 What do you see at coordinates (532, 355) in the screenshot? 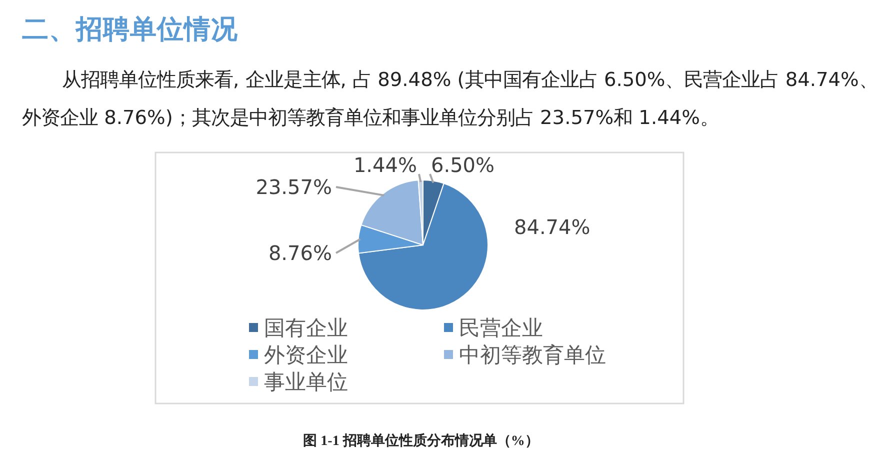
I see `legend-label: 中初等教育单位` at bounding box center [532, 355].